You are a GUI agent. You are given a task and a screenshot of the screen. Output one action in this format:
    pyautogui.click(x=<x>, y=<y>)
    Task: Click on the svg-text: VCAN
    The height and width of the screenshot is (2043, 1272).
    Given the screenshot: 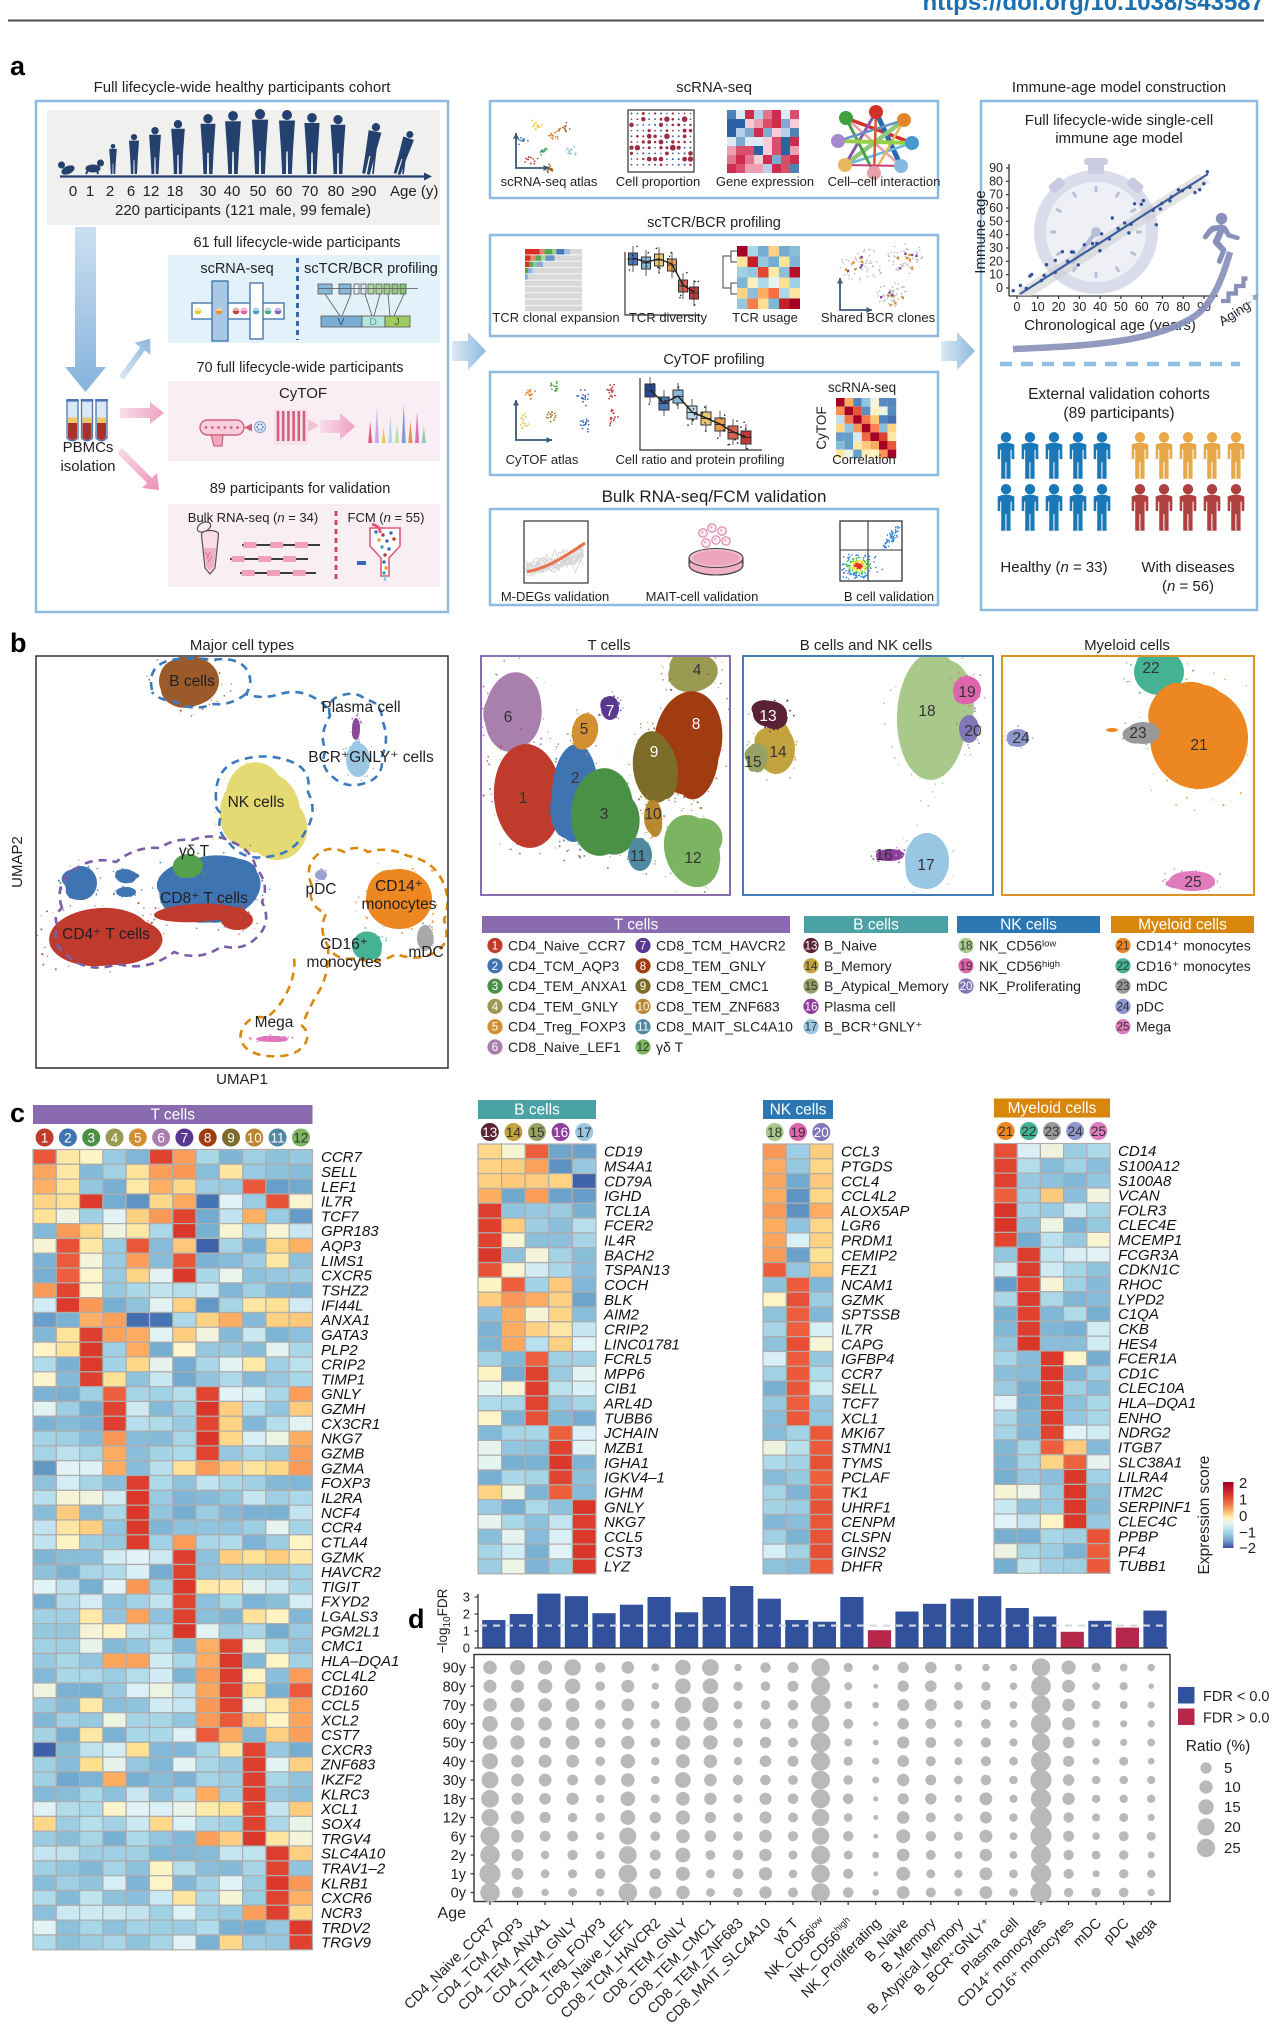 What is the action you would take?
    pyautogui.click(x=1139, y=1196)
    